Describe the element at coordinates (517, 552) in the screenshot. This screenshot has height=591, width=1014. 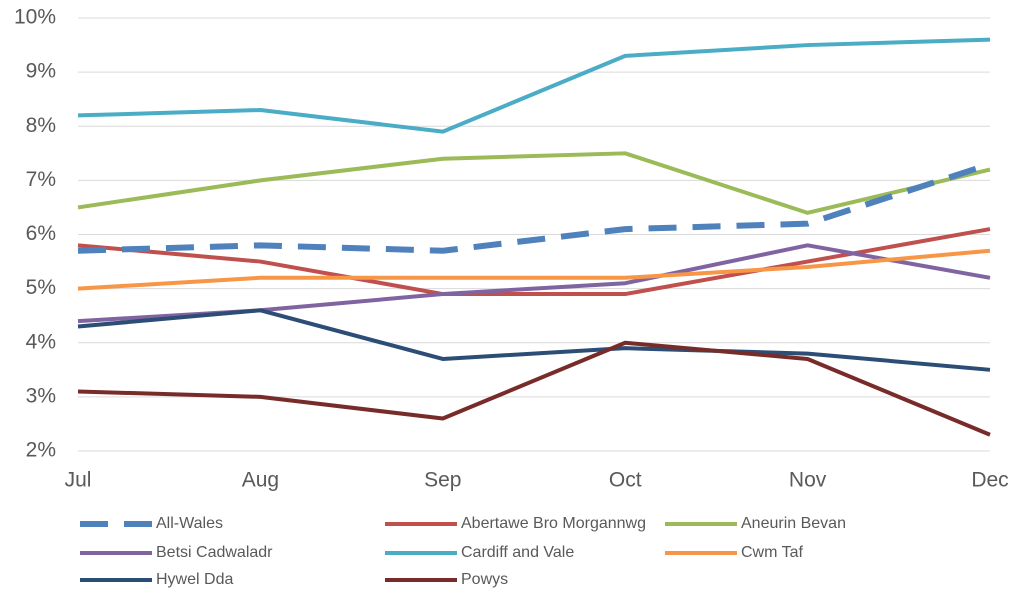
I see `legend-label: Cardiff and Vale` at that location.